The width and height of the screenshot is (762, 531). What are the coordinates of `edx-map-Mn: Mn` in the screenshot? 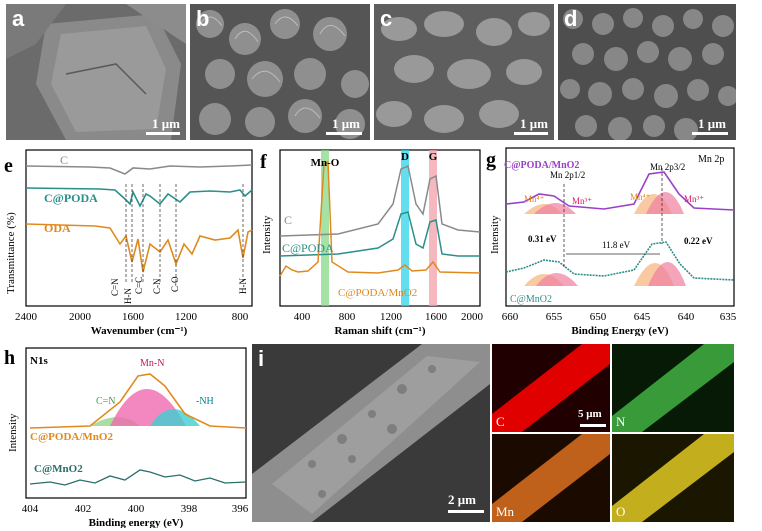 It's located at (551, 478).